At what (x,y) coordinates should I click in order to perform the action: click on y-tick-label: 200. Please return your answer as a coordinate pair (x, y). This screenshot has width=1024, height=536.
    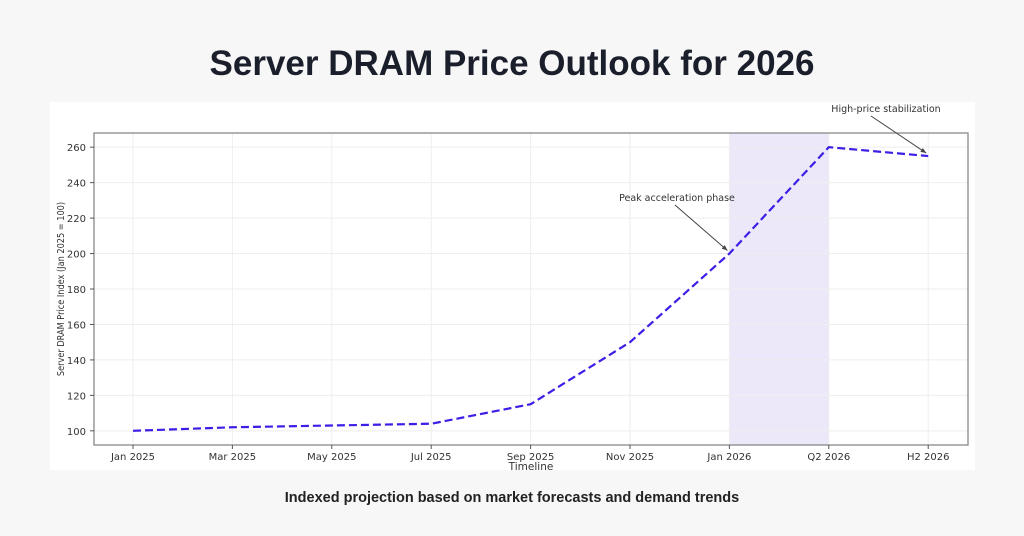
    Looking at the image, I should click on (76, 255).